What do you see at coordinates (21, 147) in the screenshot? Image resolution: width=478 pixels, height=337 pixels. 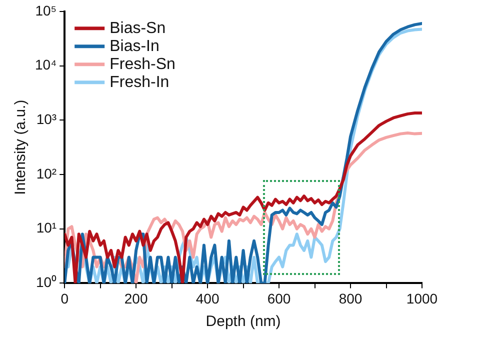 I see `y-axis-title: Intensity (a.u.)` at bounding box center [21, 147].